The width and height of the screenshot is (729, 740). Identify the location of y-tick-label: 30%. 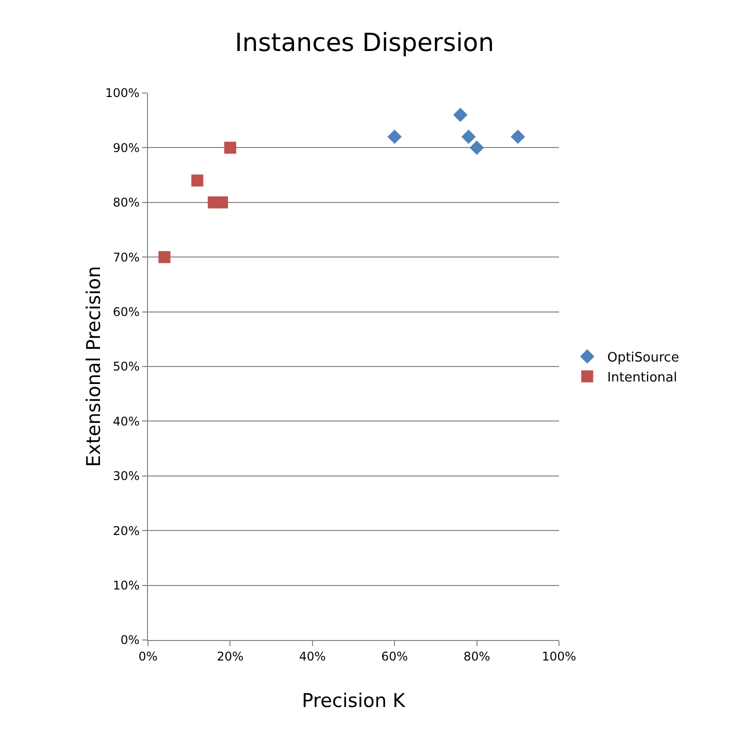
(126, 476).